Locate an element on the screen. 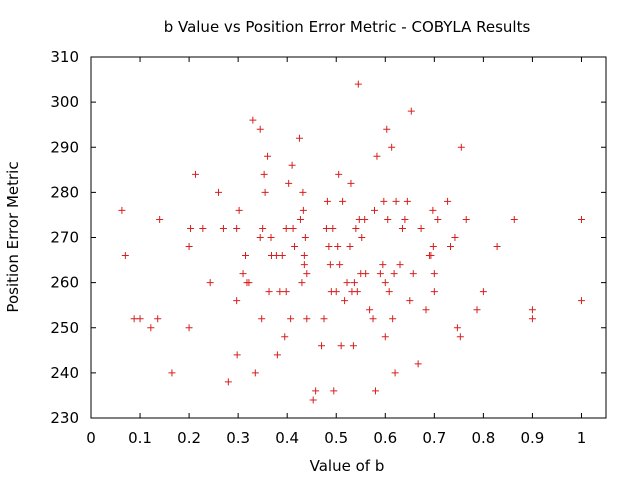 The width and height of the screenshot is (640, 480). x-tick-label: 0.5 is located at coordinates (336, 438).